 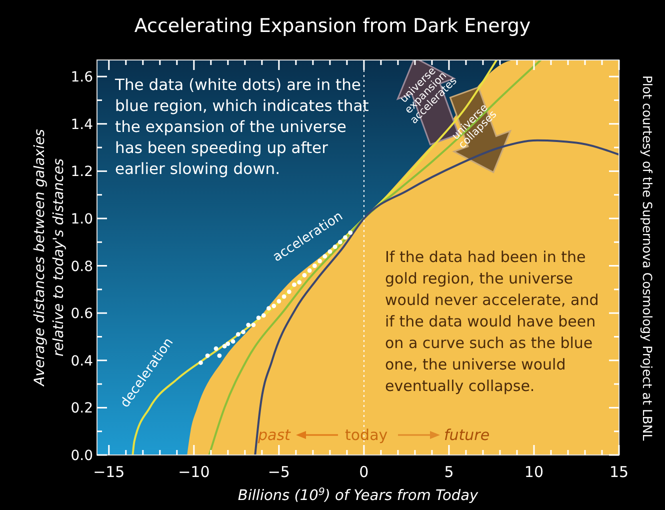 What do you see at coordinates (449, 472) in the screenshot?
I see `x-tick-label: 5` at bounding box center [449, 472].